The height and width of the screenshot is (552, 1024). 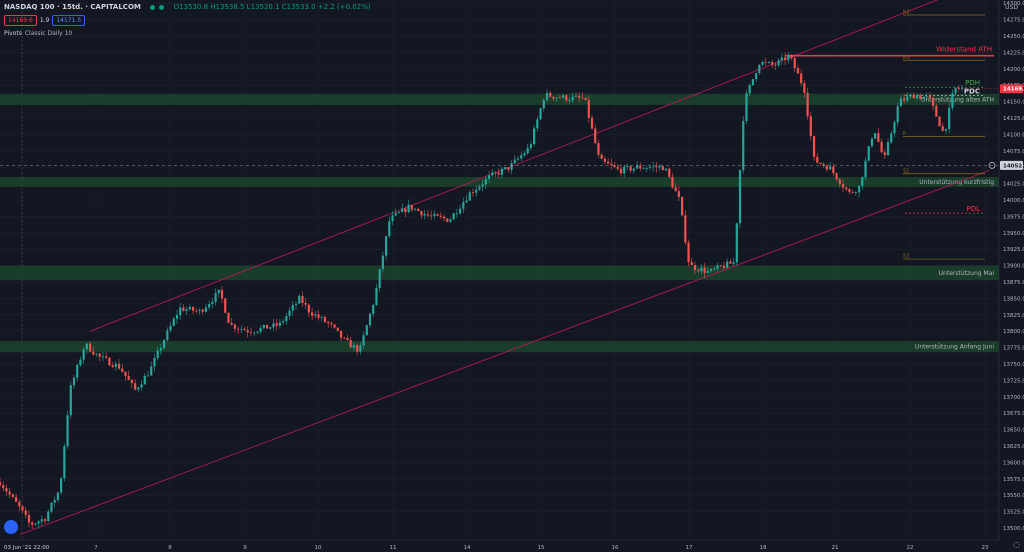 I want to click on sell-button: 14169.6, so click(x=20, y=20).